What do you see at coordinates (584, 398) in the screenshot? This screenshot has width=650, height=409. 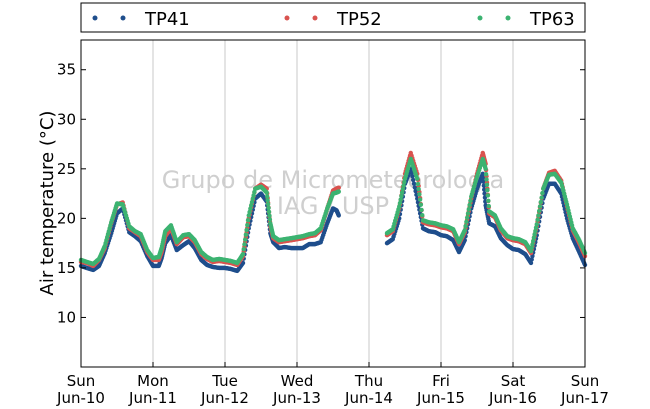 I see `x-tick-label-date: Jun-17` at bounding box center [584, 398].